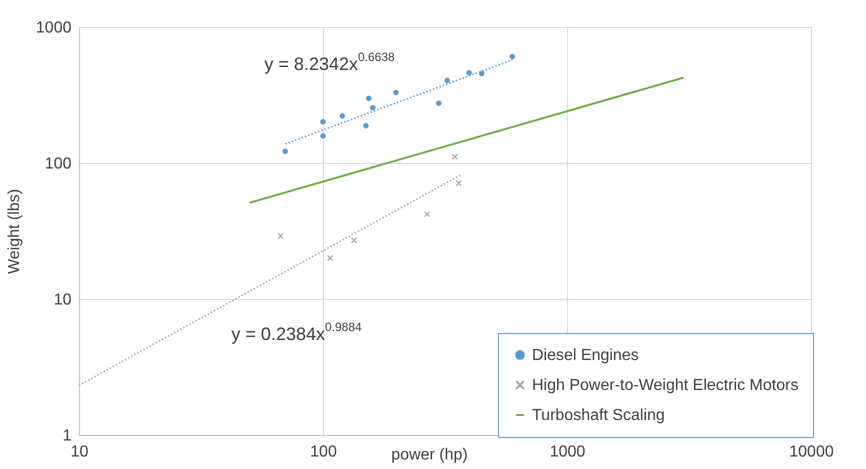  I want to click on legend-label: Diesel Engines, so click(585, 355).